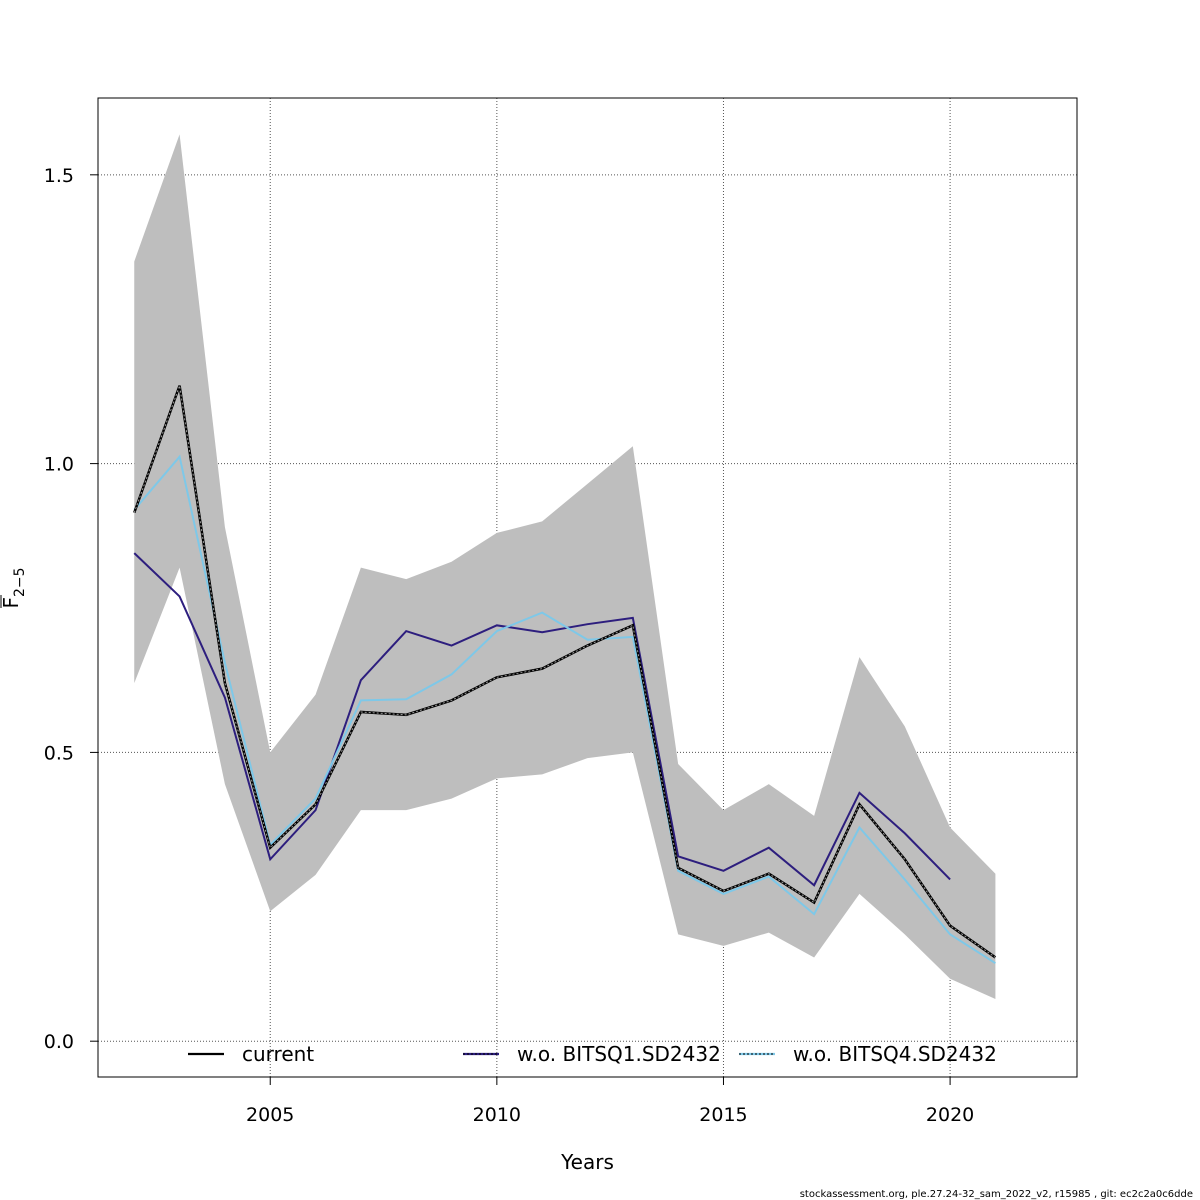 Image resolution: width=1200 pixels, height=1200 pixels. What do you see at coordinates (59, 465) in the screenshot?
I see `y-tick-label: 1.0` at bounding box center [59, 465].